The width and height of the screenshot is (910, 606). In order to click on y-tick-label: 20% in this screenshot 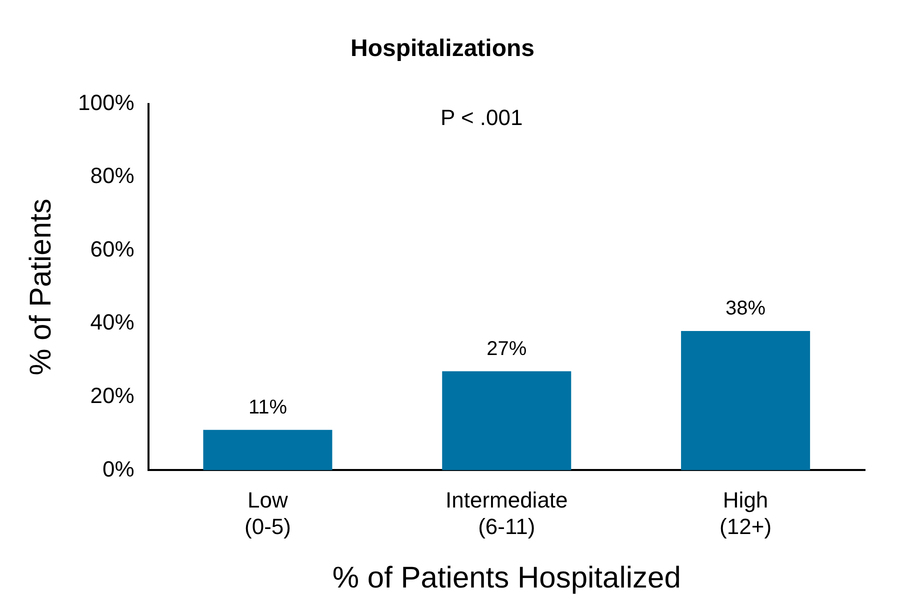, I will do `click(112, 395)`.